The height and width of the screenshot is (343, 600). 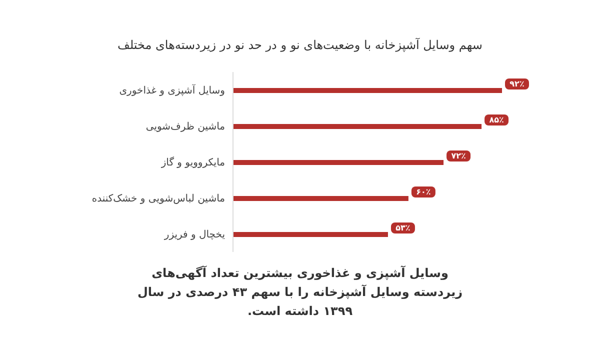 What do you see at coordinates (185, 127) in the screenshot?
I see `y-tick-label: ماشین ظرف‌شویی` at bounding box center [185, 127].